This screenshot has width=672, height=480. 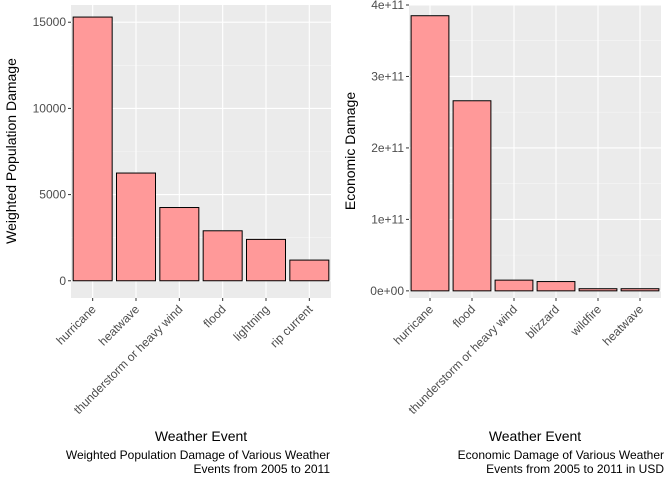 I want to click on x-tick-label: blizzard, so click(x=542, y=321).